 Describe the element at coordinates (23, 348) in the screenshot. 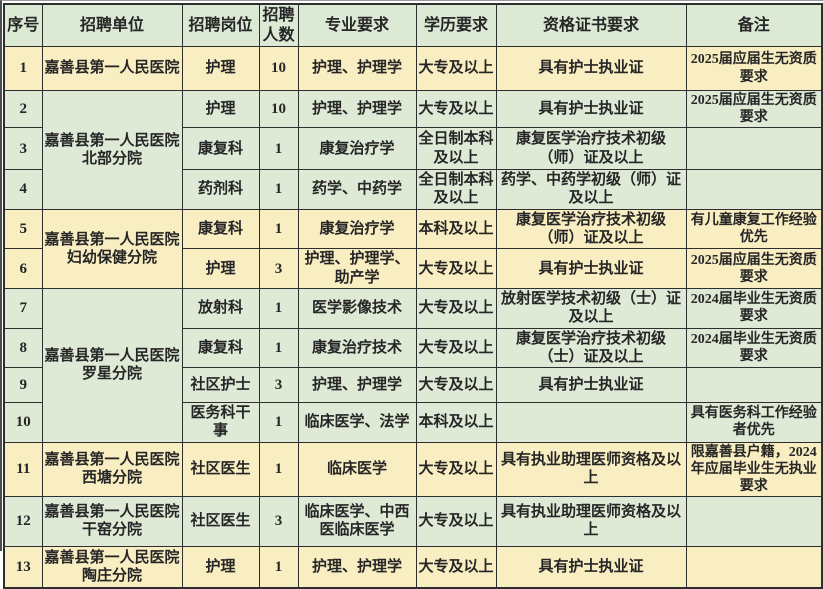

I see `cell-seq: 8` at that location.